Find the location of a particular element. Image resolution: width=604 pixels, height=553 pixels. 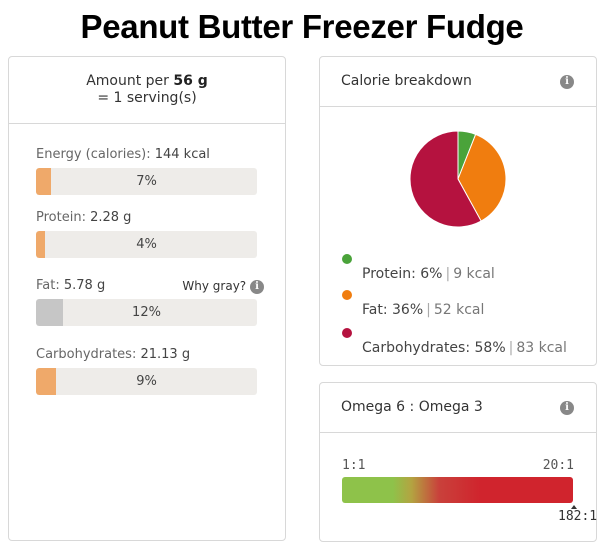

omega-title: Omega 6 : Omega 3 is located at coordinates (412, 407).